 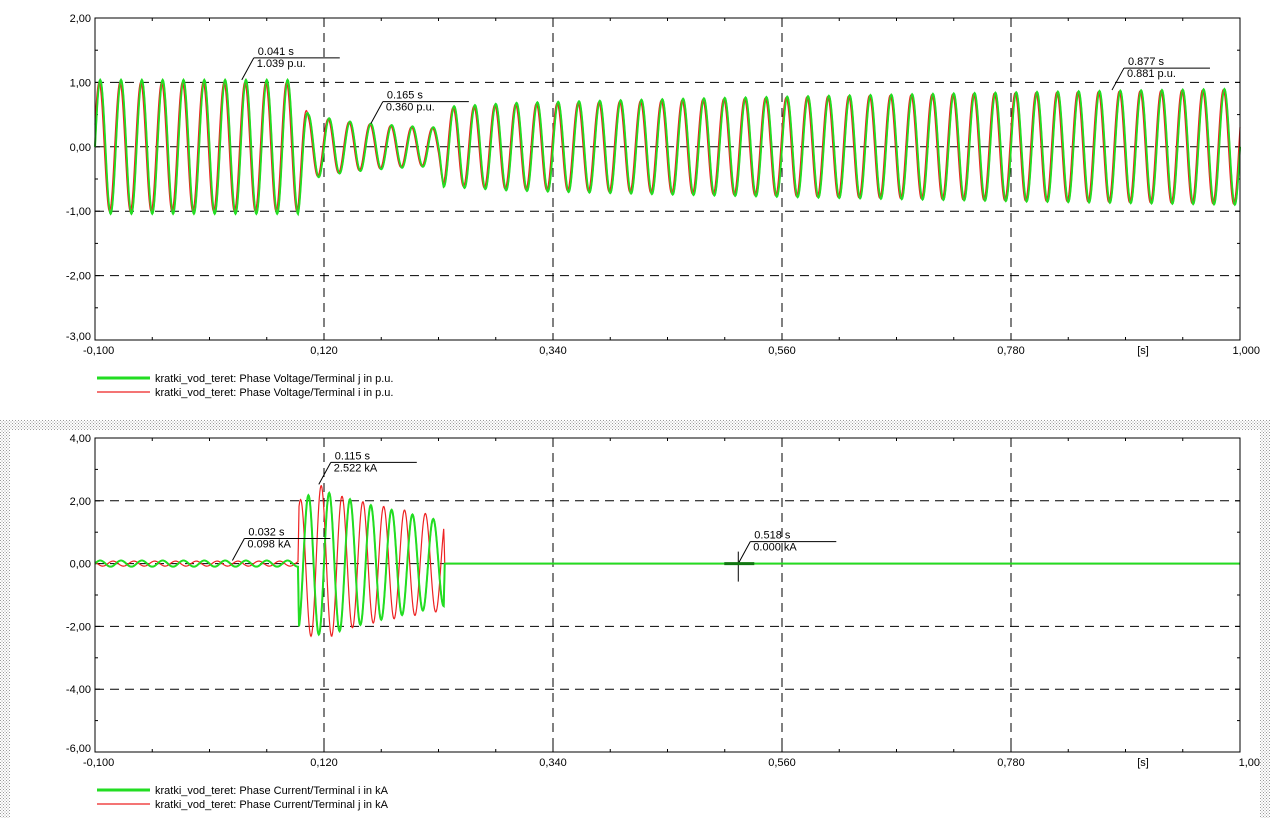 What do you see at coordinates (1265, 619) in the screenshot?
I see `selected-plot-frame-right` at bounding box center [1265, 619].